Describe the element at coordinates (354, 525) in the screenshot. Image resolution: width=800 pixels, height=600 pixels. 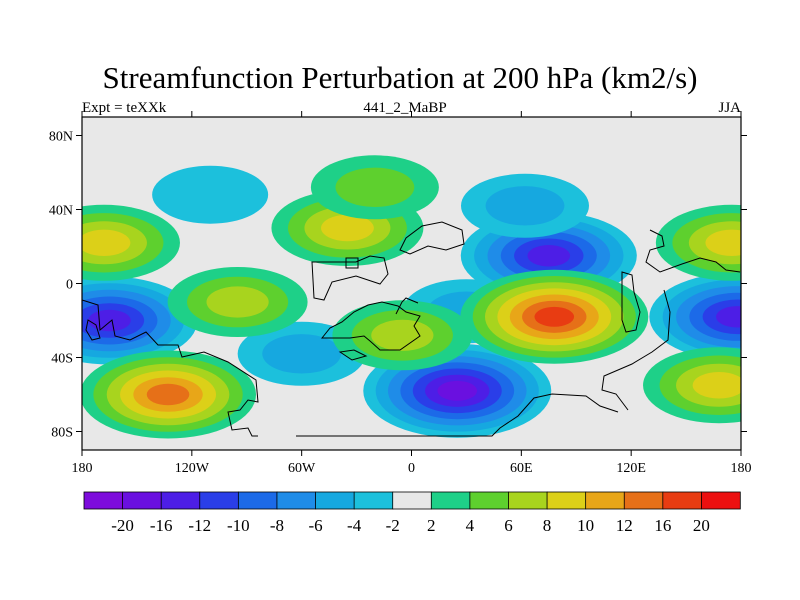
I see `colorbar-label: -4` at that location.